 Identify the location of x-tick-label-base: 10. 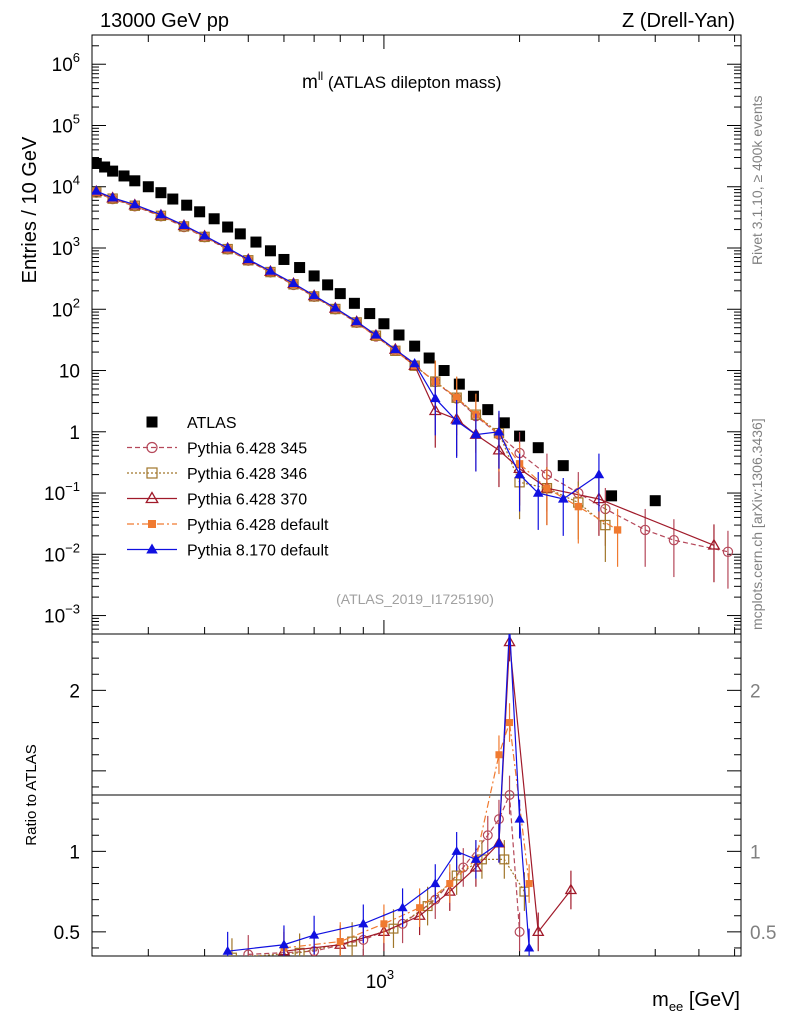
(376, 982).